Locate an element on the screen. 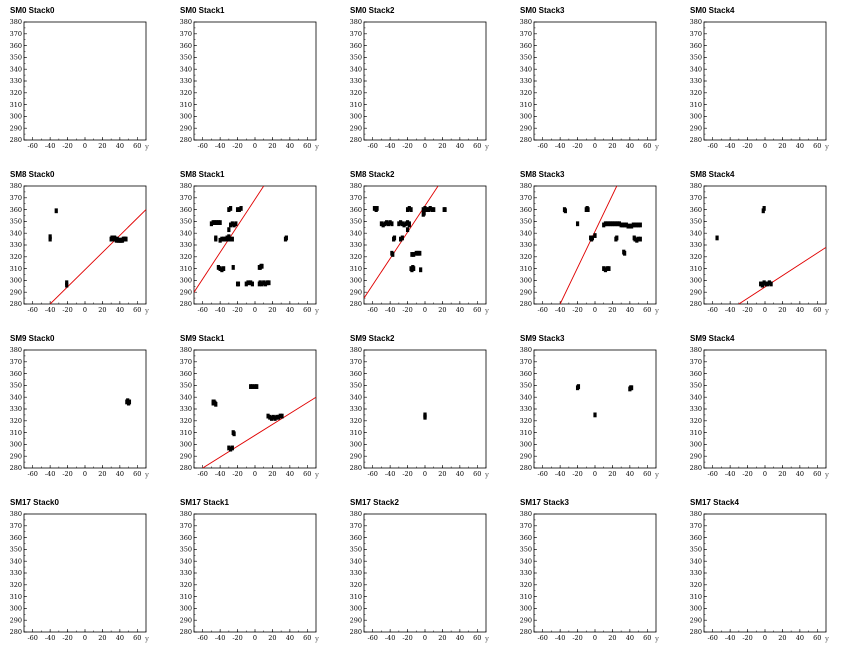 This screenshot has height=656, width=851. x-tick-label: 40 is located at coordinates (800, 146).